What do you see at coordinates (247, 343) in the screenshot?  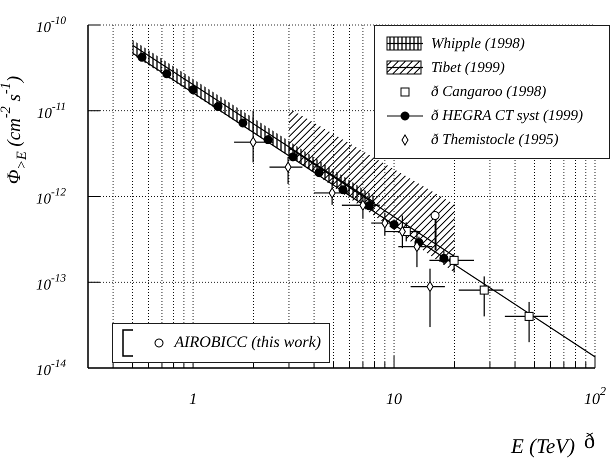 I see `legend-label: AIROBICC (this work)` at bounding box center [247, 343].